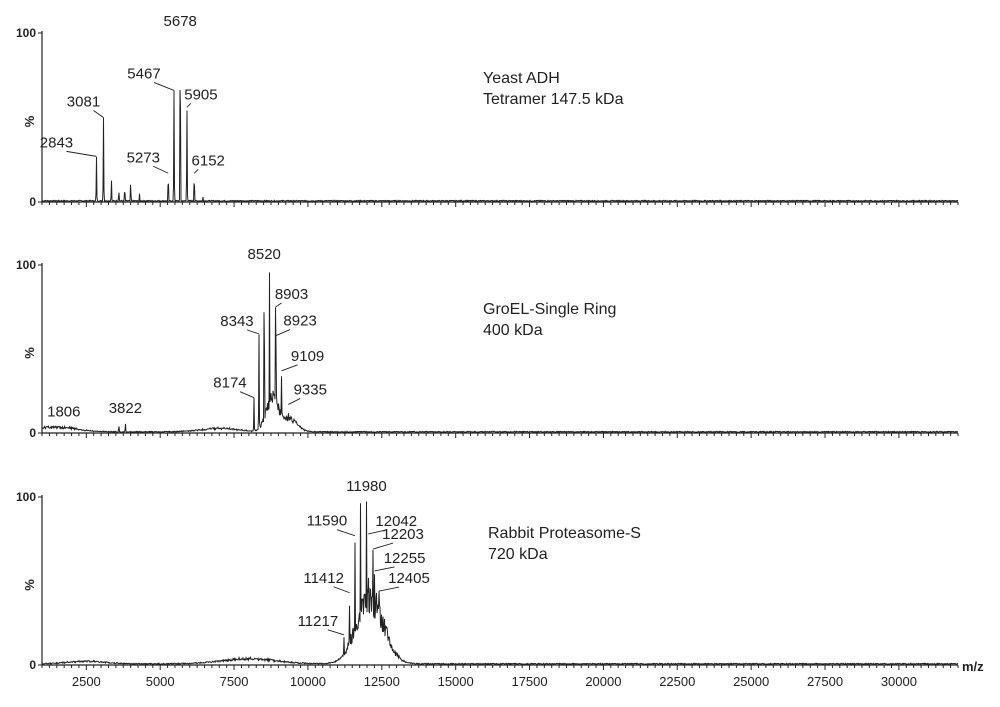  Describe the element at coordinates (564, 533) in the screenshot. I see `panel-annotation-line: Rabbit Proteasome-S` at that location.